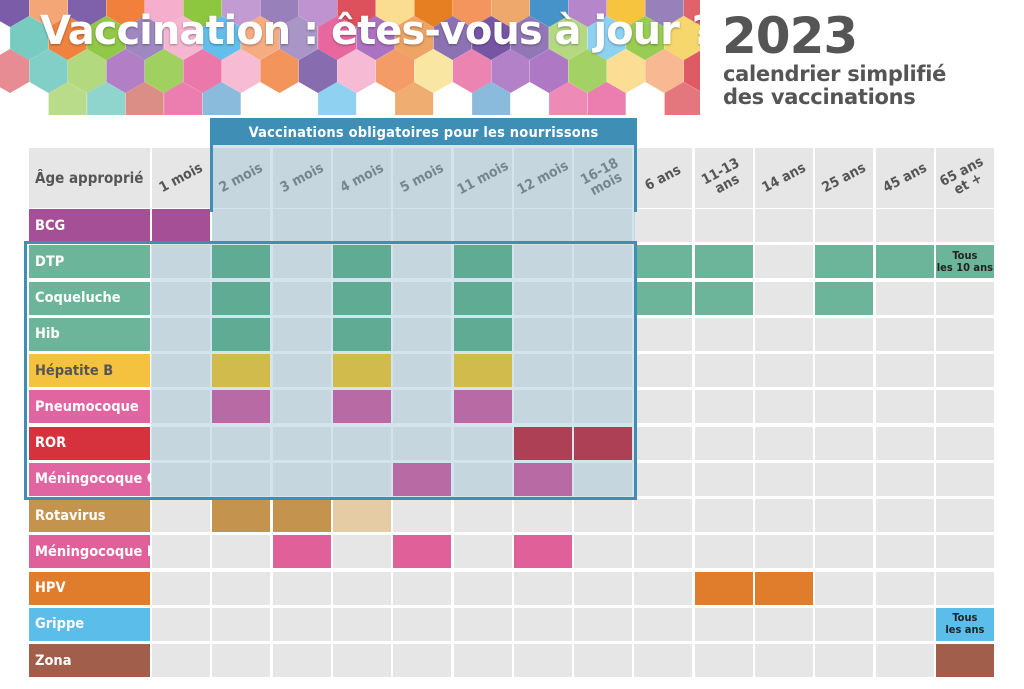  Describe the element at coordinates (361, 178) in the screenshot. I see `column-header-4-mois: 4 mois` at that location.